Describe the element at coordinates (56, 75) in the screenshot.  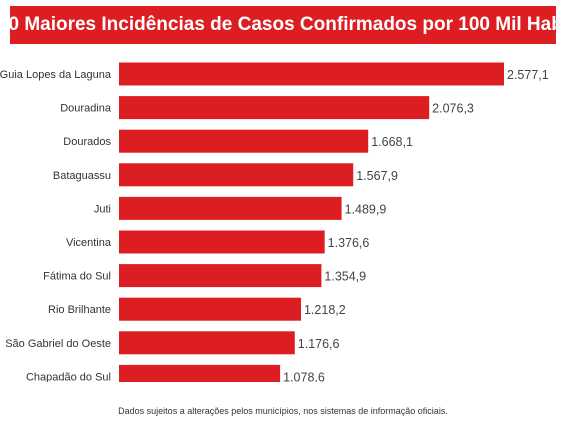
I see `category-label: Guia Lopes da Laguna` at that location.